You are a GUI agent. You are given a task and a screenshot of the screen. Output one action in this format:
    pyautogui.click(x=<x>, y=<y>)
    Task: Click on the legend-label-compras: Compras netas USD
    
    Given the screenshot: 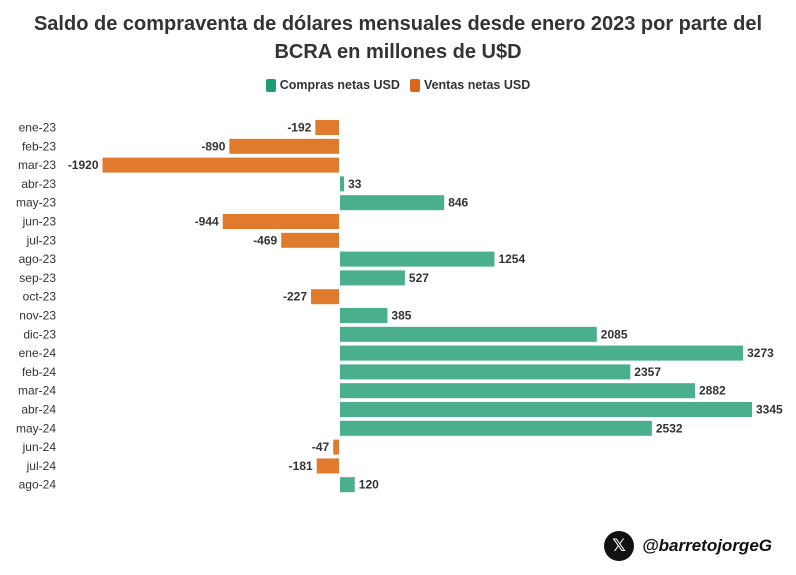 What is the action you would take?
    pyautogui.click(x=339, y=85)
    